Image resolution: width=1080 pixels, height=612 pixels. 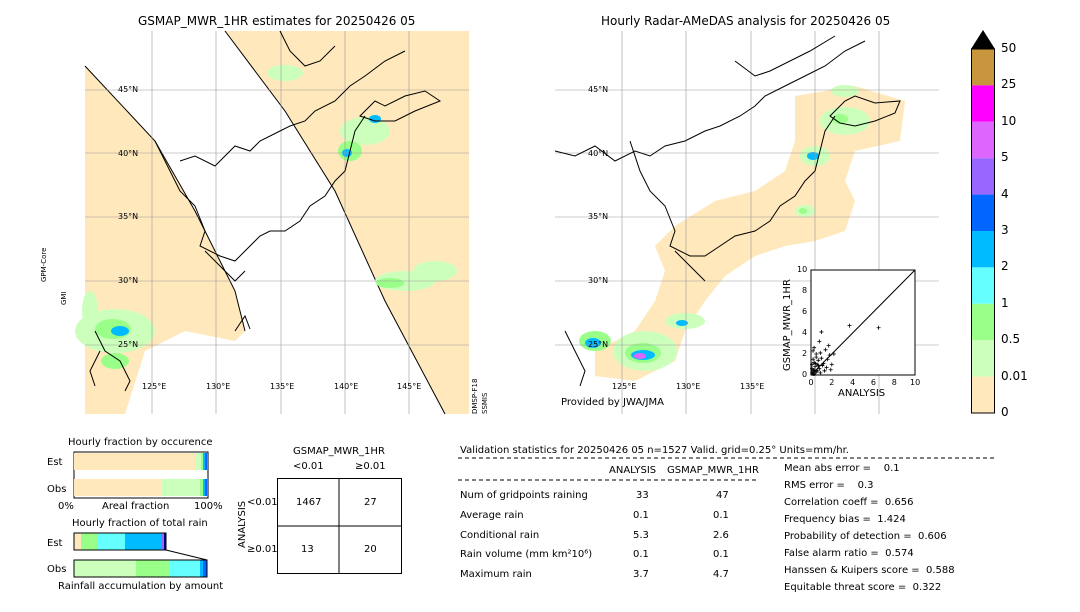 I want to click on scatter-ytick: 10, so click(x=802, y=269).